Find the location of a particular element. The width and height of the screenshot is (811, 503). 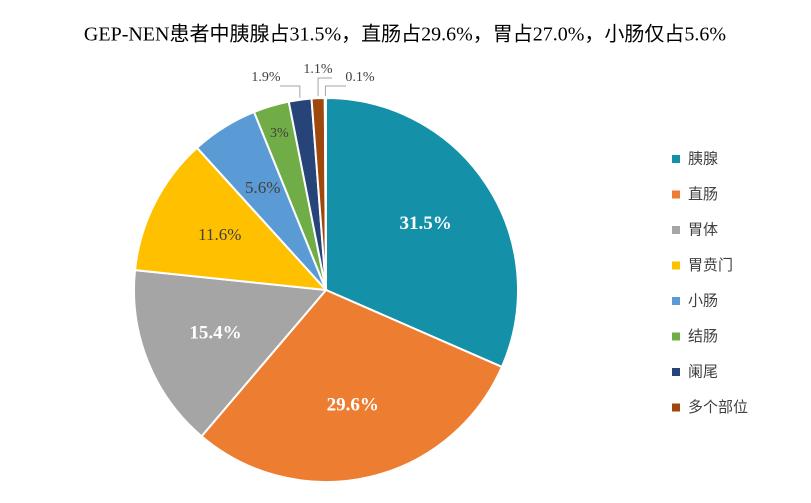

data-label: 15.4% is located at coordinates (215, 333).